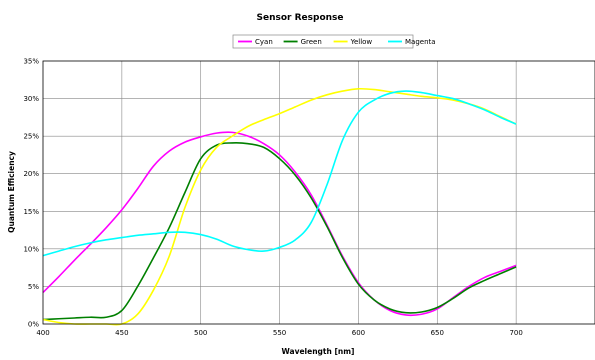  What do you see at coordinates (437, 333) in the screenshot?
I see `x-tick-label: 650` at bounding box center [437, 333].